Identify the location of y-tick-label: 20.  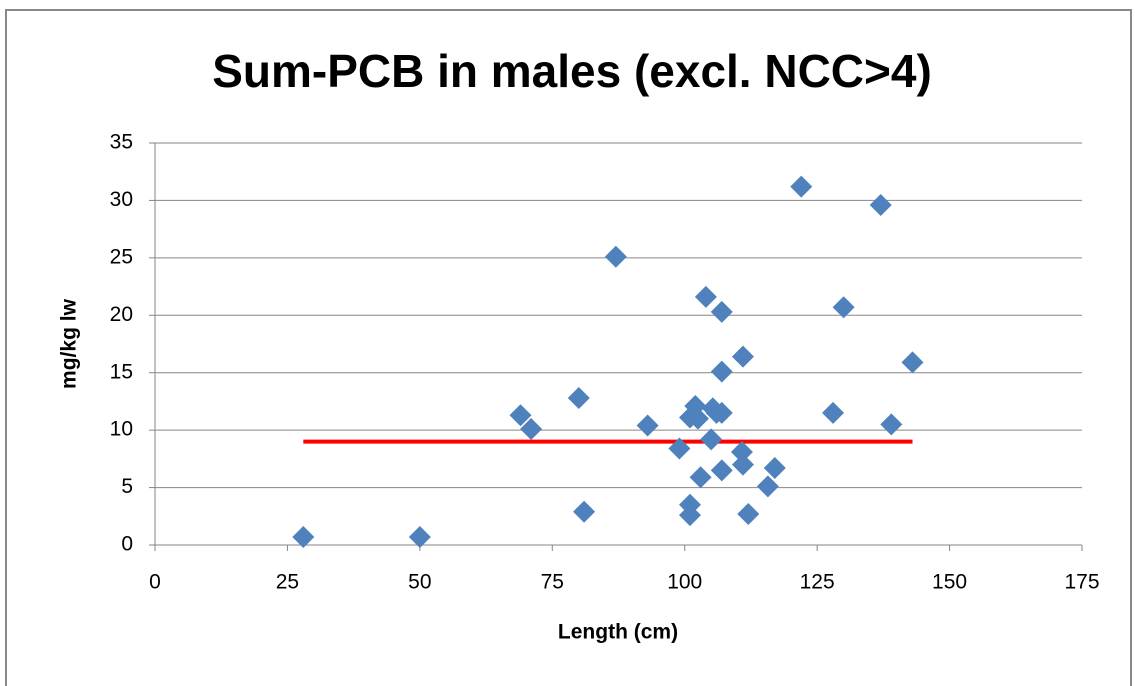
(121, 314).